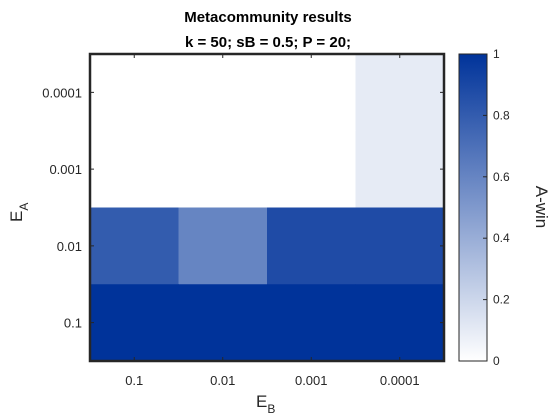  Describe the element at coordinates (501, 238) in the screenshot. I see `colorbar-tick-label: 0.4` at that location.